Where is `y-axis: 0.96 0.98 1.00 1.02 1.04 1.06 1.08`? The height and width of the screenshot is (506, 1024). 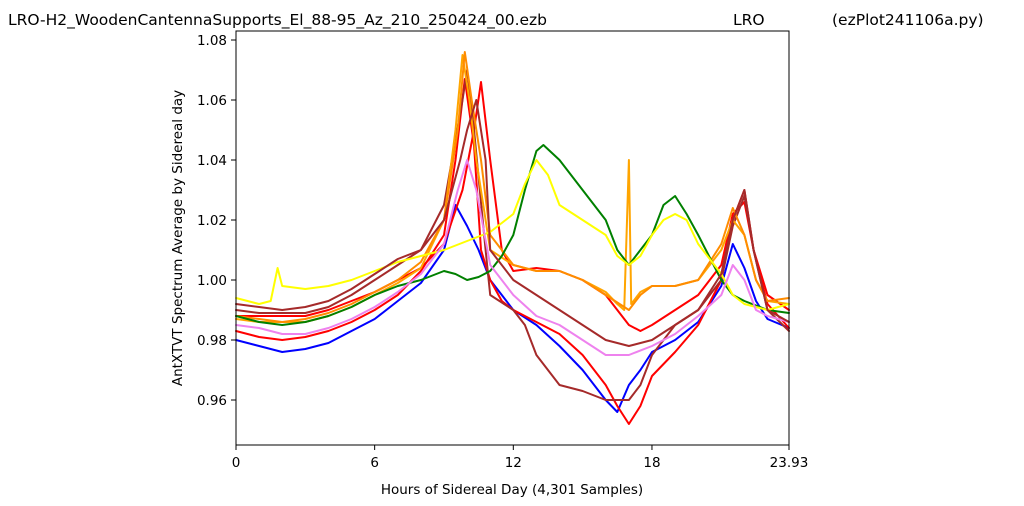 y-axis: 0.96 0.98 1.00 1.02 1.04 1.06 1.08 is located at coordinates (216, 221).